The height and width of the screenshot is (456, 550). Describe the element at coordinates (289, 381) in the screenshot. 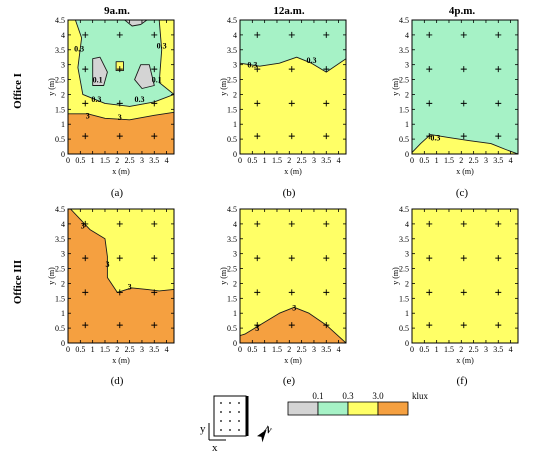

I see `panel-label-e: (e)` at that location.